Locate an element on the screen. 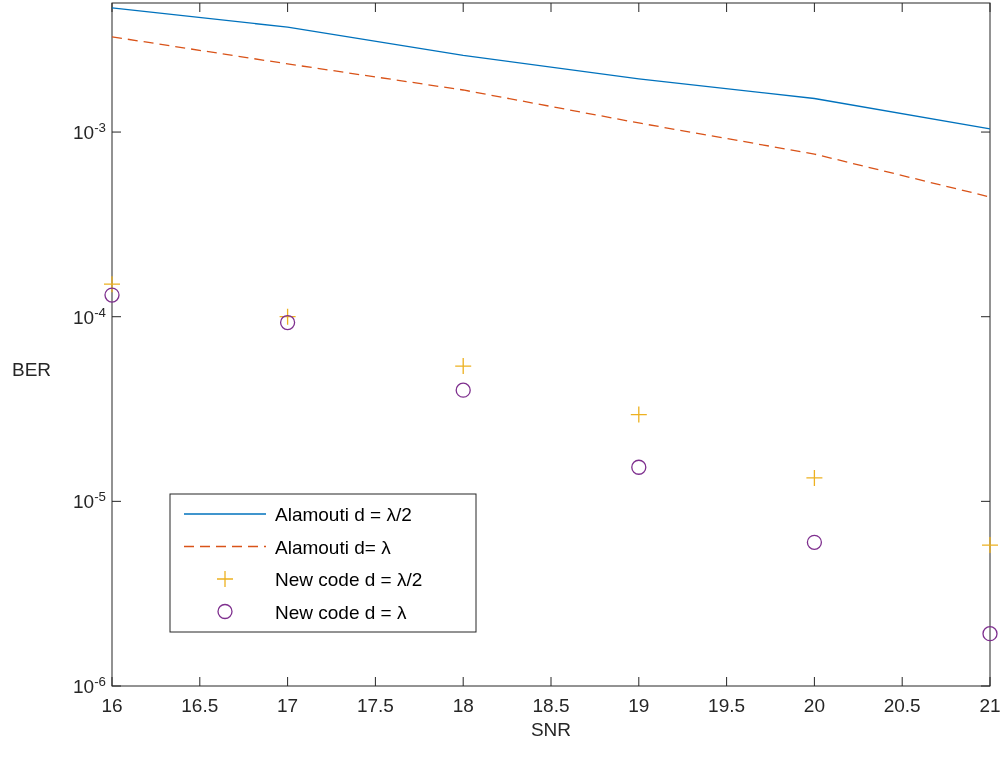 This screenshot has width=1008, height=769. x-tick-label: 19.5 is located at coordinates (727, 705).